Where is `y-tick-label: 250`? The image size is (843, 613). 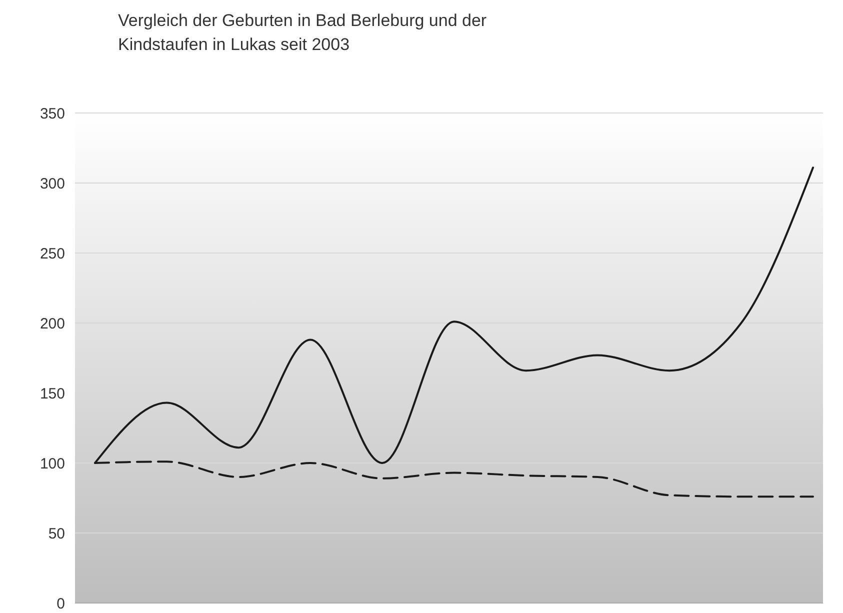 y-tick-label: 250 is located at coordinates (52, 253).